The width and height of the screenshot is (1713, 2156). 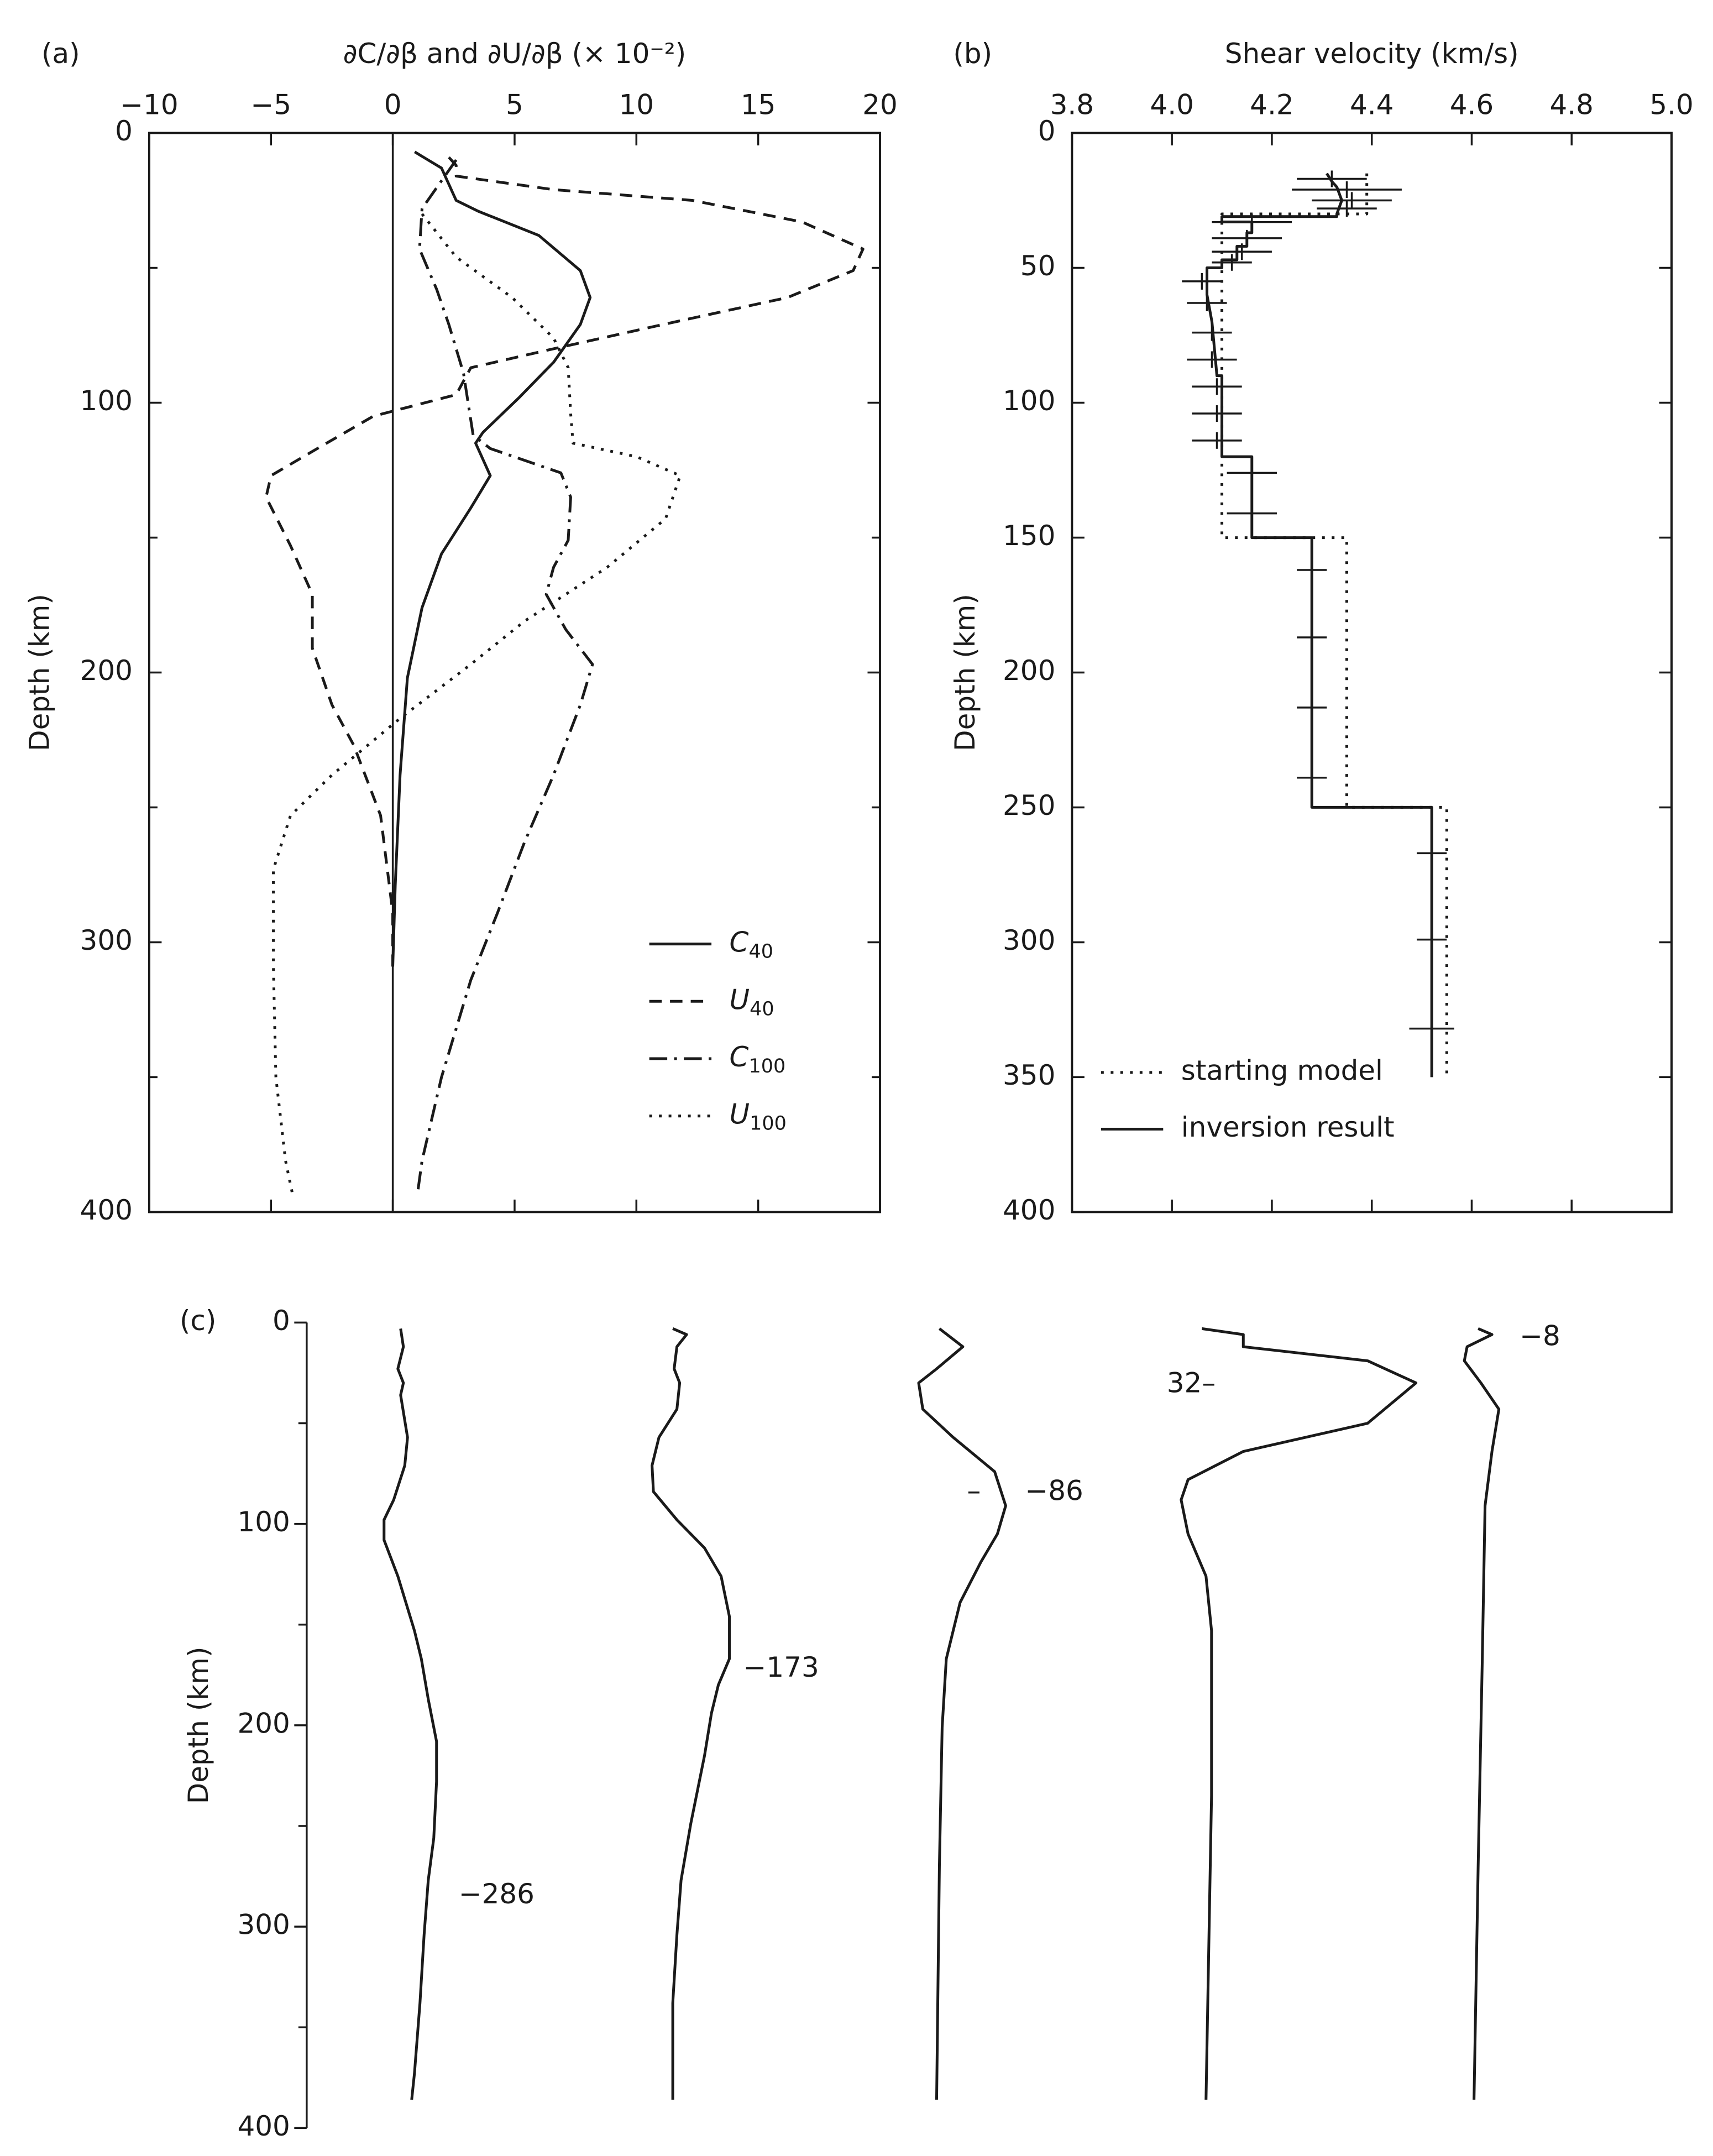 I want to click on axis-title: ∂C/∂β and ∂U/∂β (× 10⁻²), so click(x=515, y=54).